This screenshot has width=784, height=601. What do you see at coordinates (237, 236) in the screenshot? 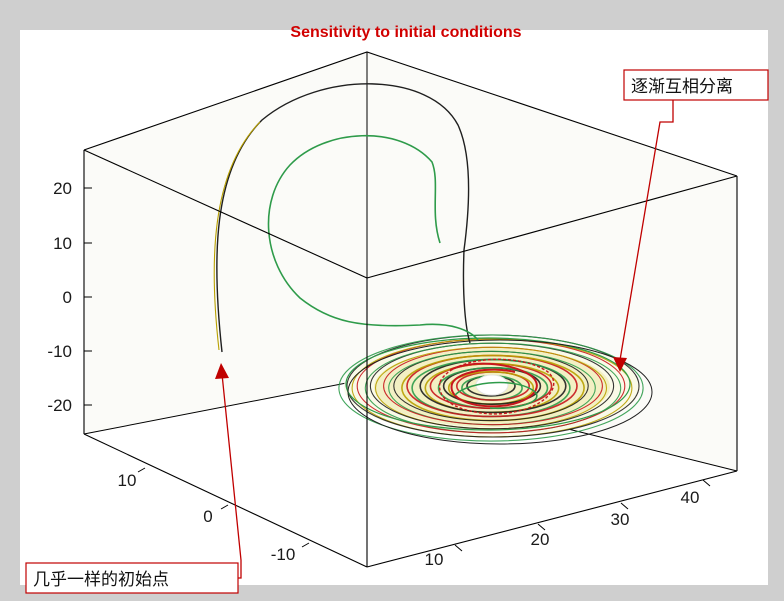
I see `trajectory-outer-companion` at bounding box center [237, 236].